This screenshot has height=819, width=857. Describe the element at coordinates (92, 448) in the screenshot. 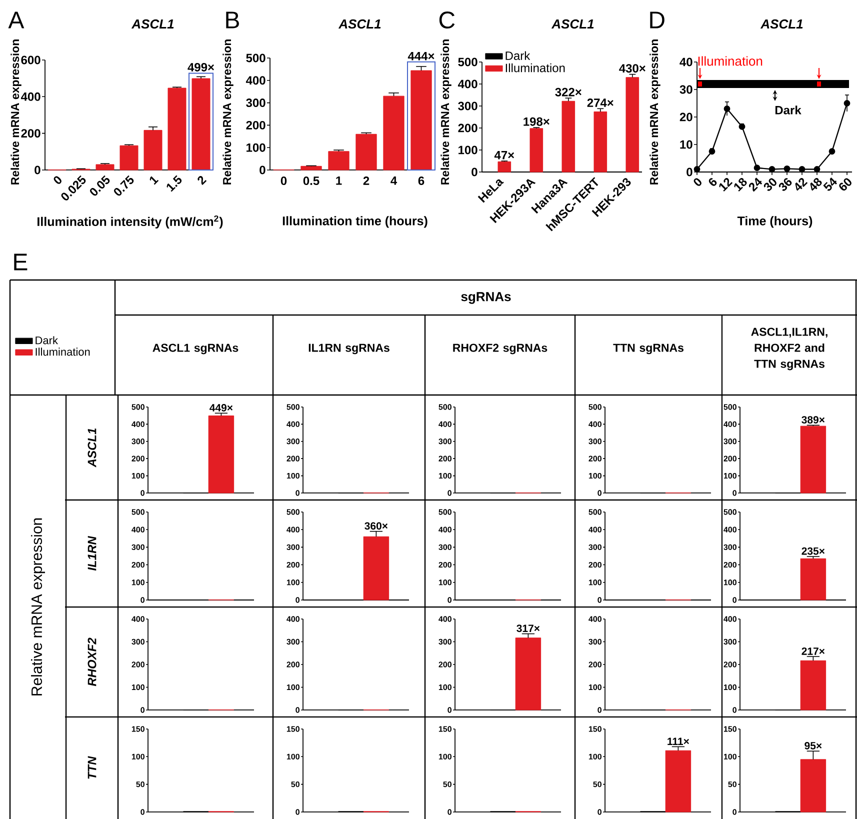

I see `y-axis-title: ASCL1` at that location.